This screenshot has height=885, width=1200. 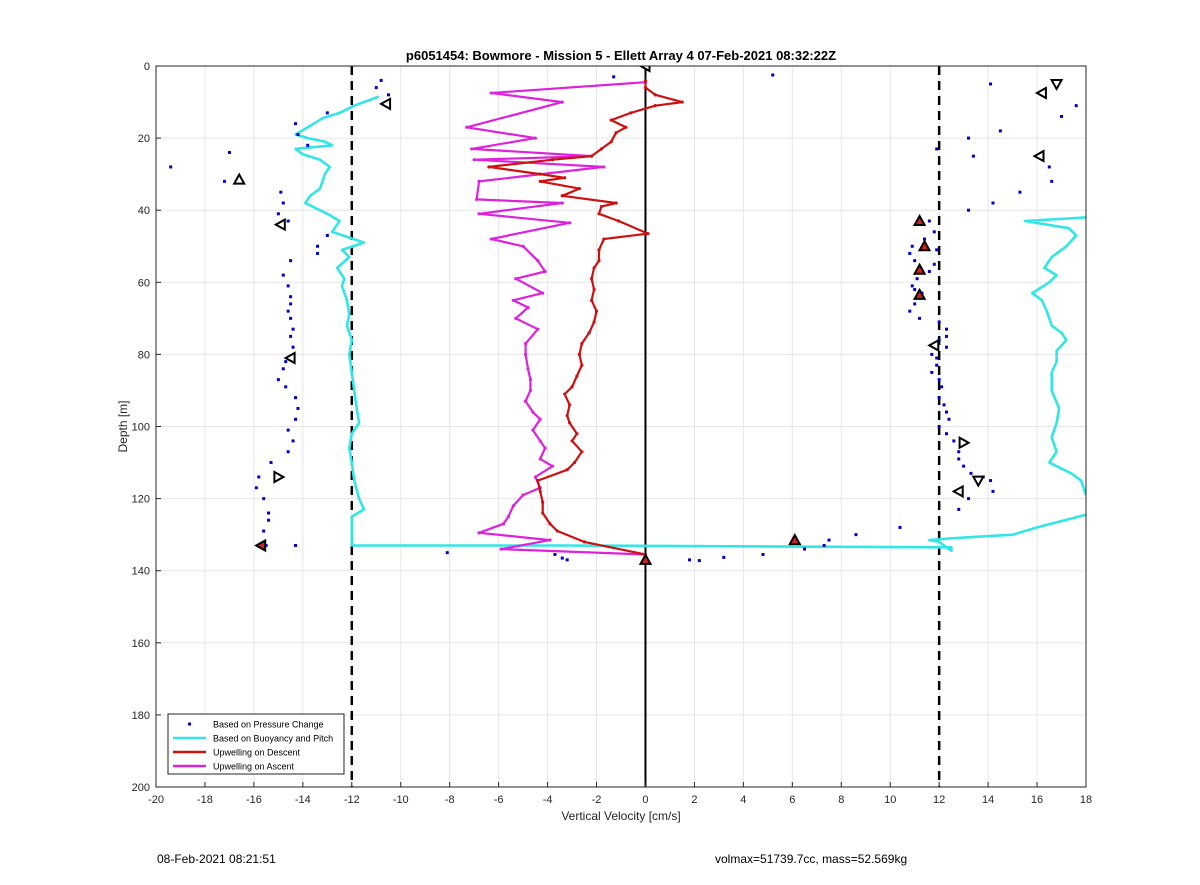 I want to click on x-tick-label: 14, so click(x=988, y=800).